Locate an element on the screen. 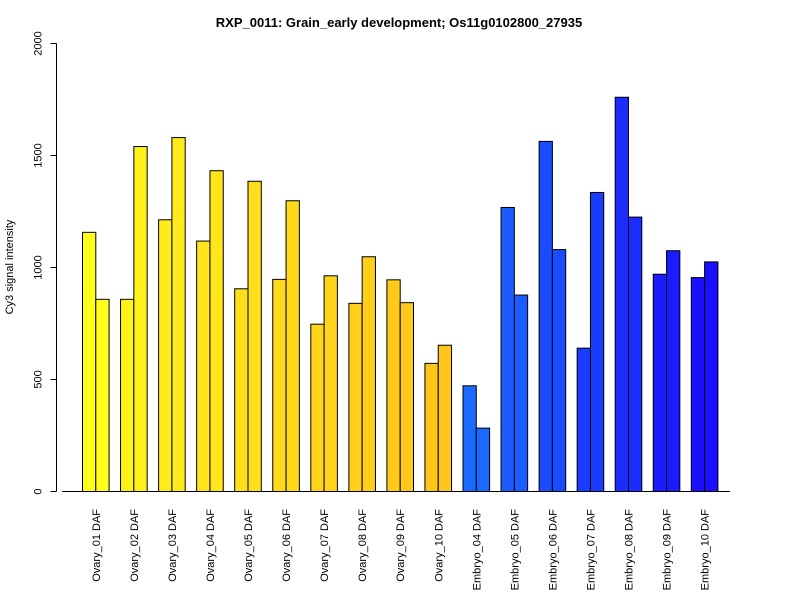 The height and width of the screenshot is (600, 800). y-tick-label: 2000 is located at coordinates (39, 43).